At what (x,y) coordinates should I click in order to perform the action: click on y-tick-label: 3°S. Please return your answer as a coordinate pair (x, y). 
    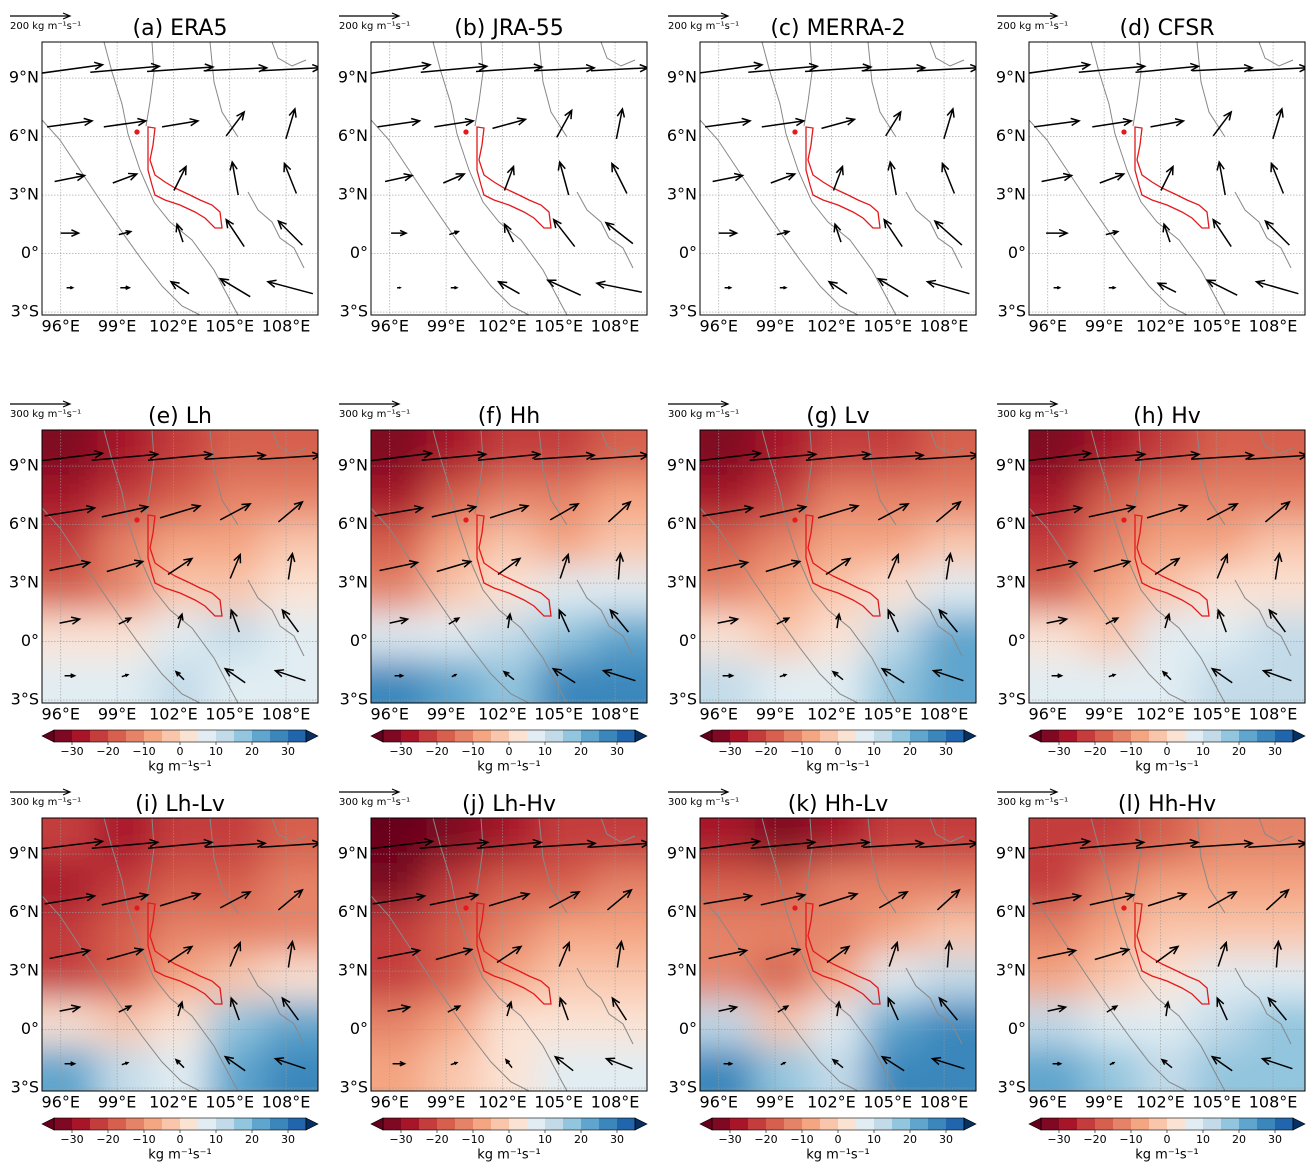
    Looking at the image, I should click on (683, 1087).